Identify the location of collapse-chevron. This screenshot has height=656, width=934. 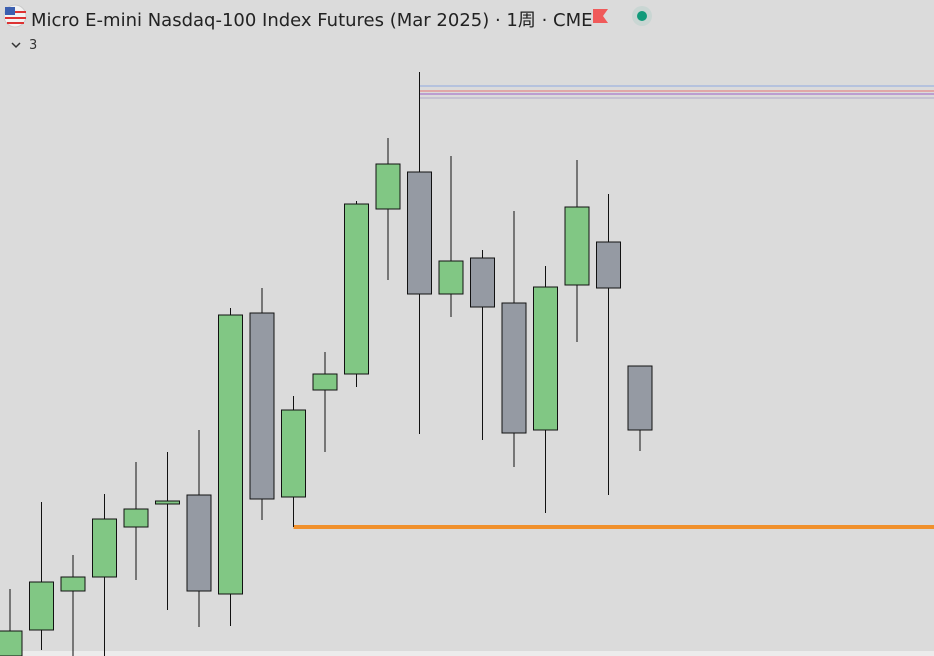
(16, 45).